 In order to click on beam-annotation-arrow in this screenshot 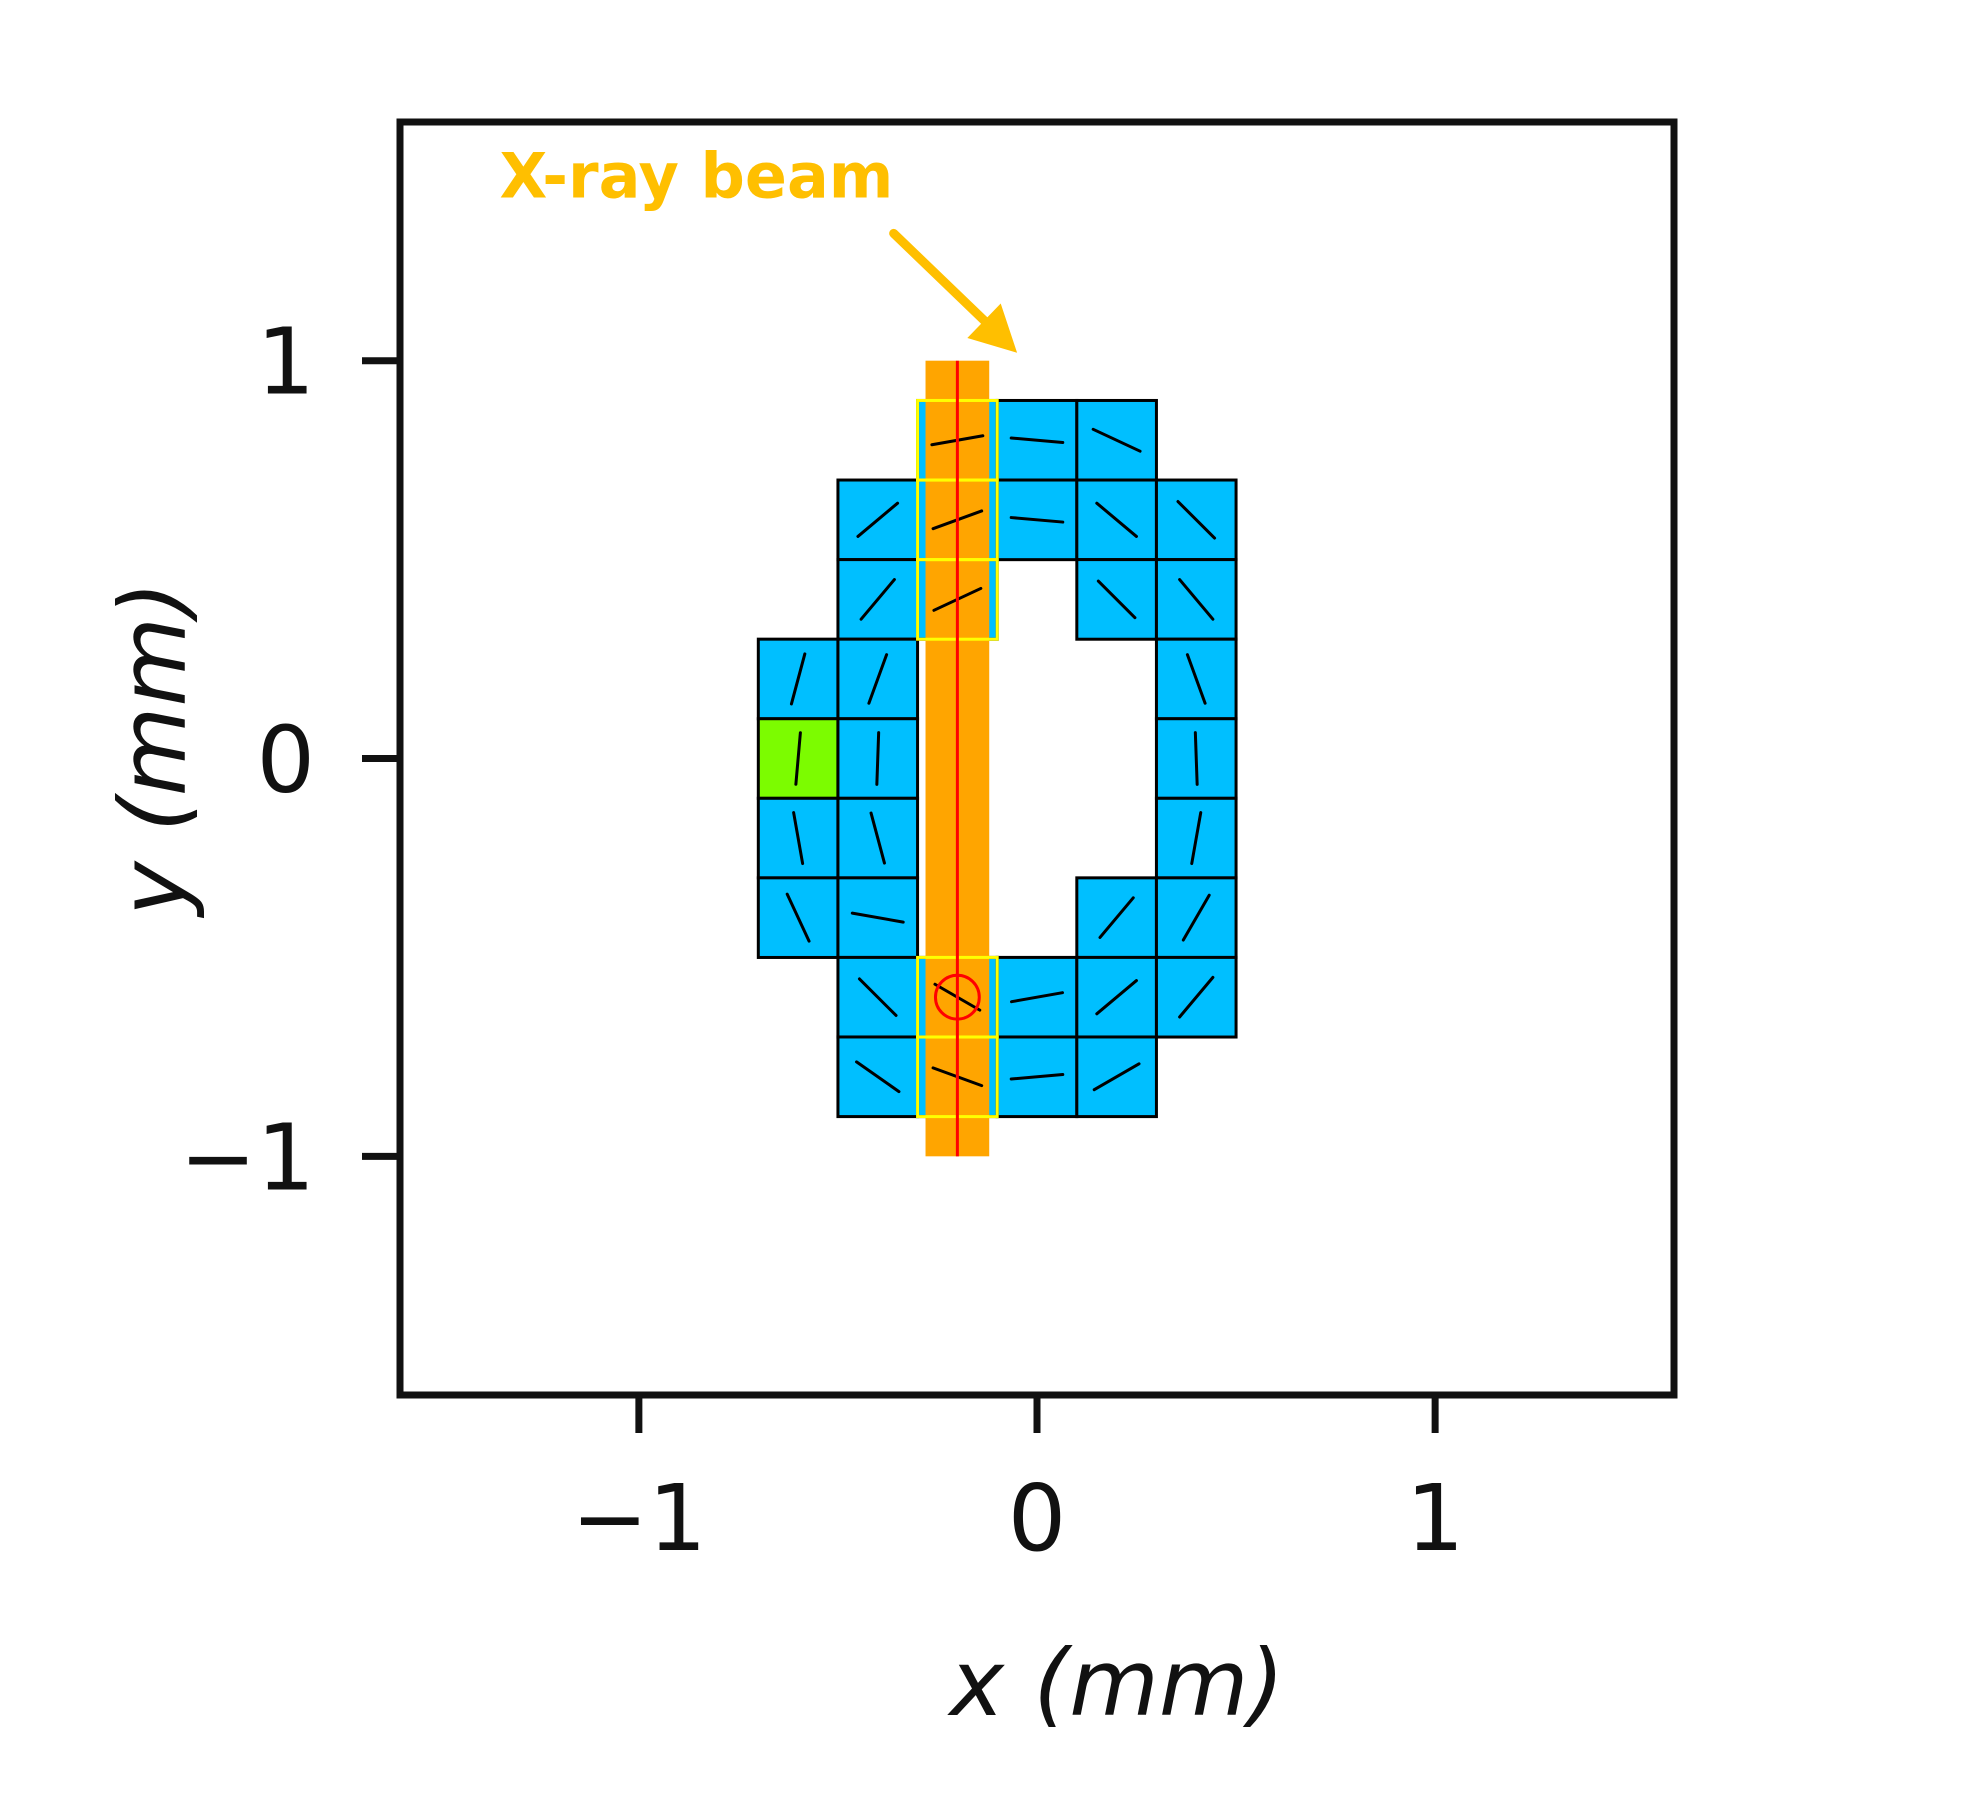, I will do `click(953, 290)`.